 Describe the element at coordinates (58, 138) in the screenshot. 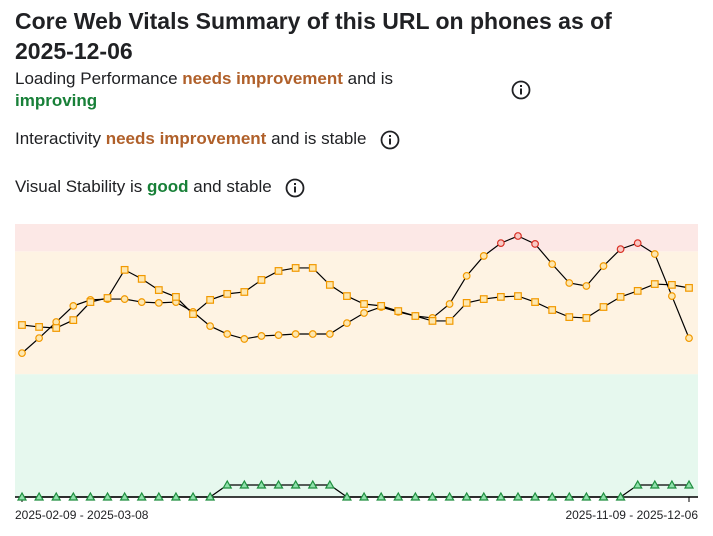

I see `text: Interactivity` at that location.